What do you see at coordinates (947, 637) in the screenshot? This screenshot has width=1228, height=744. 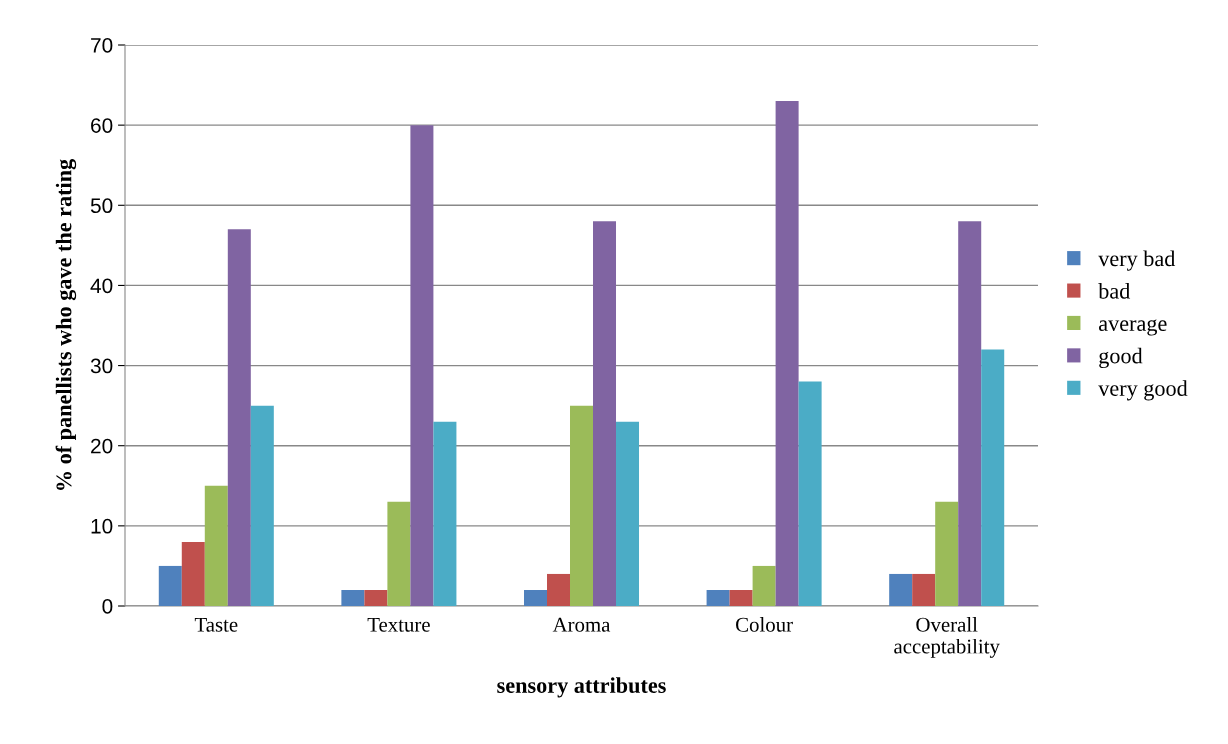 I see `x-tick-label: Overall acceptability` at bounding box center [947, 637].